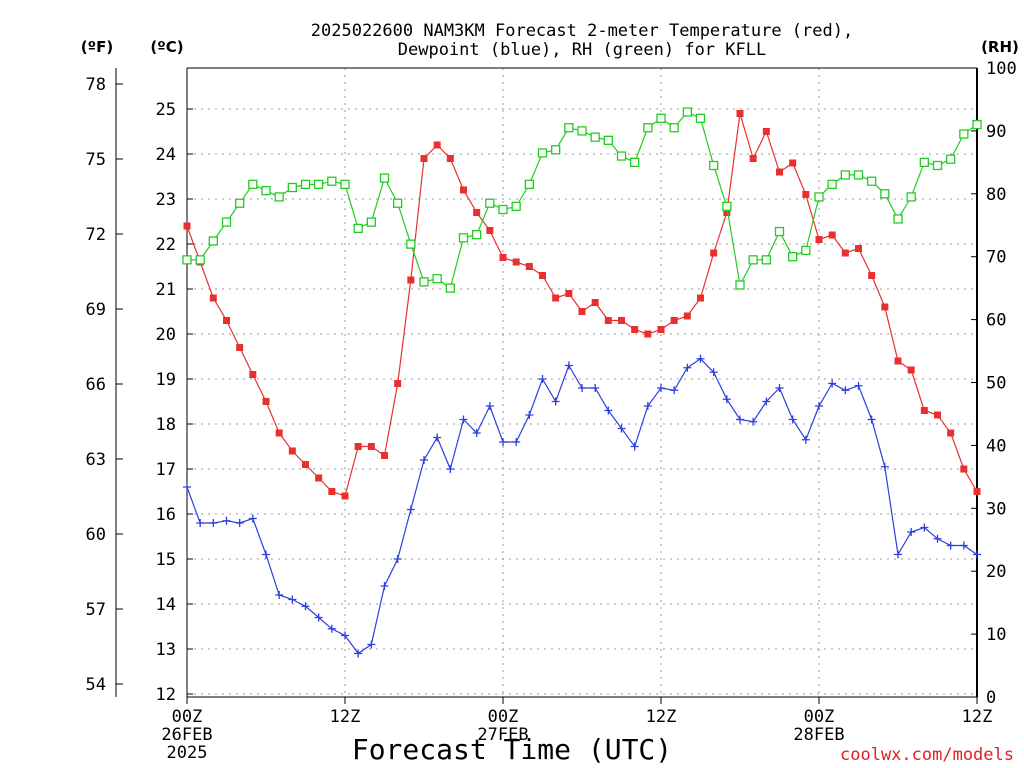 Image resolution: width=1024 pixels, height=768 pixels. What do you see at coordinates (166, 110) in the screenshot?
I see `celsius-tick-label: 25` at bounding box center [166, 110].